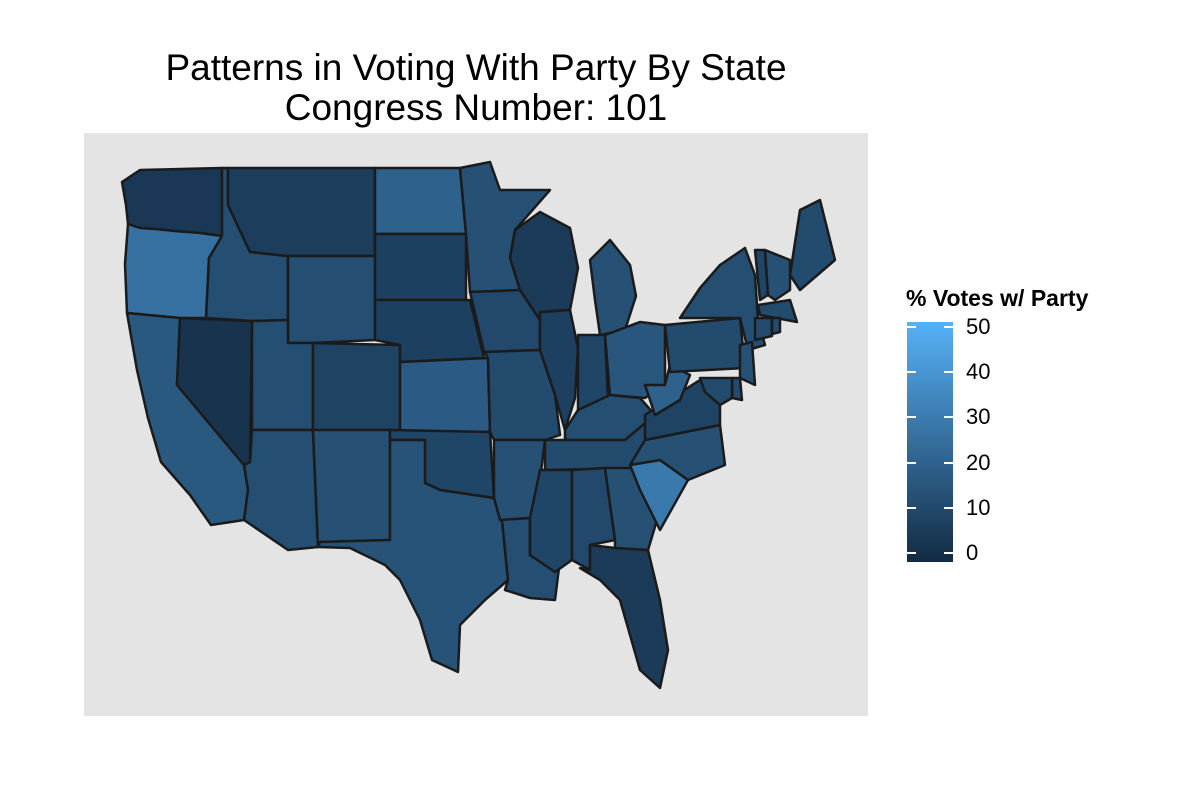  Describe the element at coordinates (420, 267) in the screenshot. I see `state-sd` at that location.